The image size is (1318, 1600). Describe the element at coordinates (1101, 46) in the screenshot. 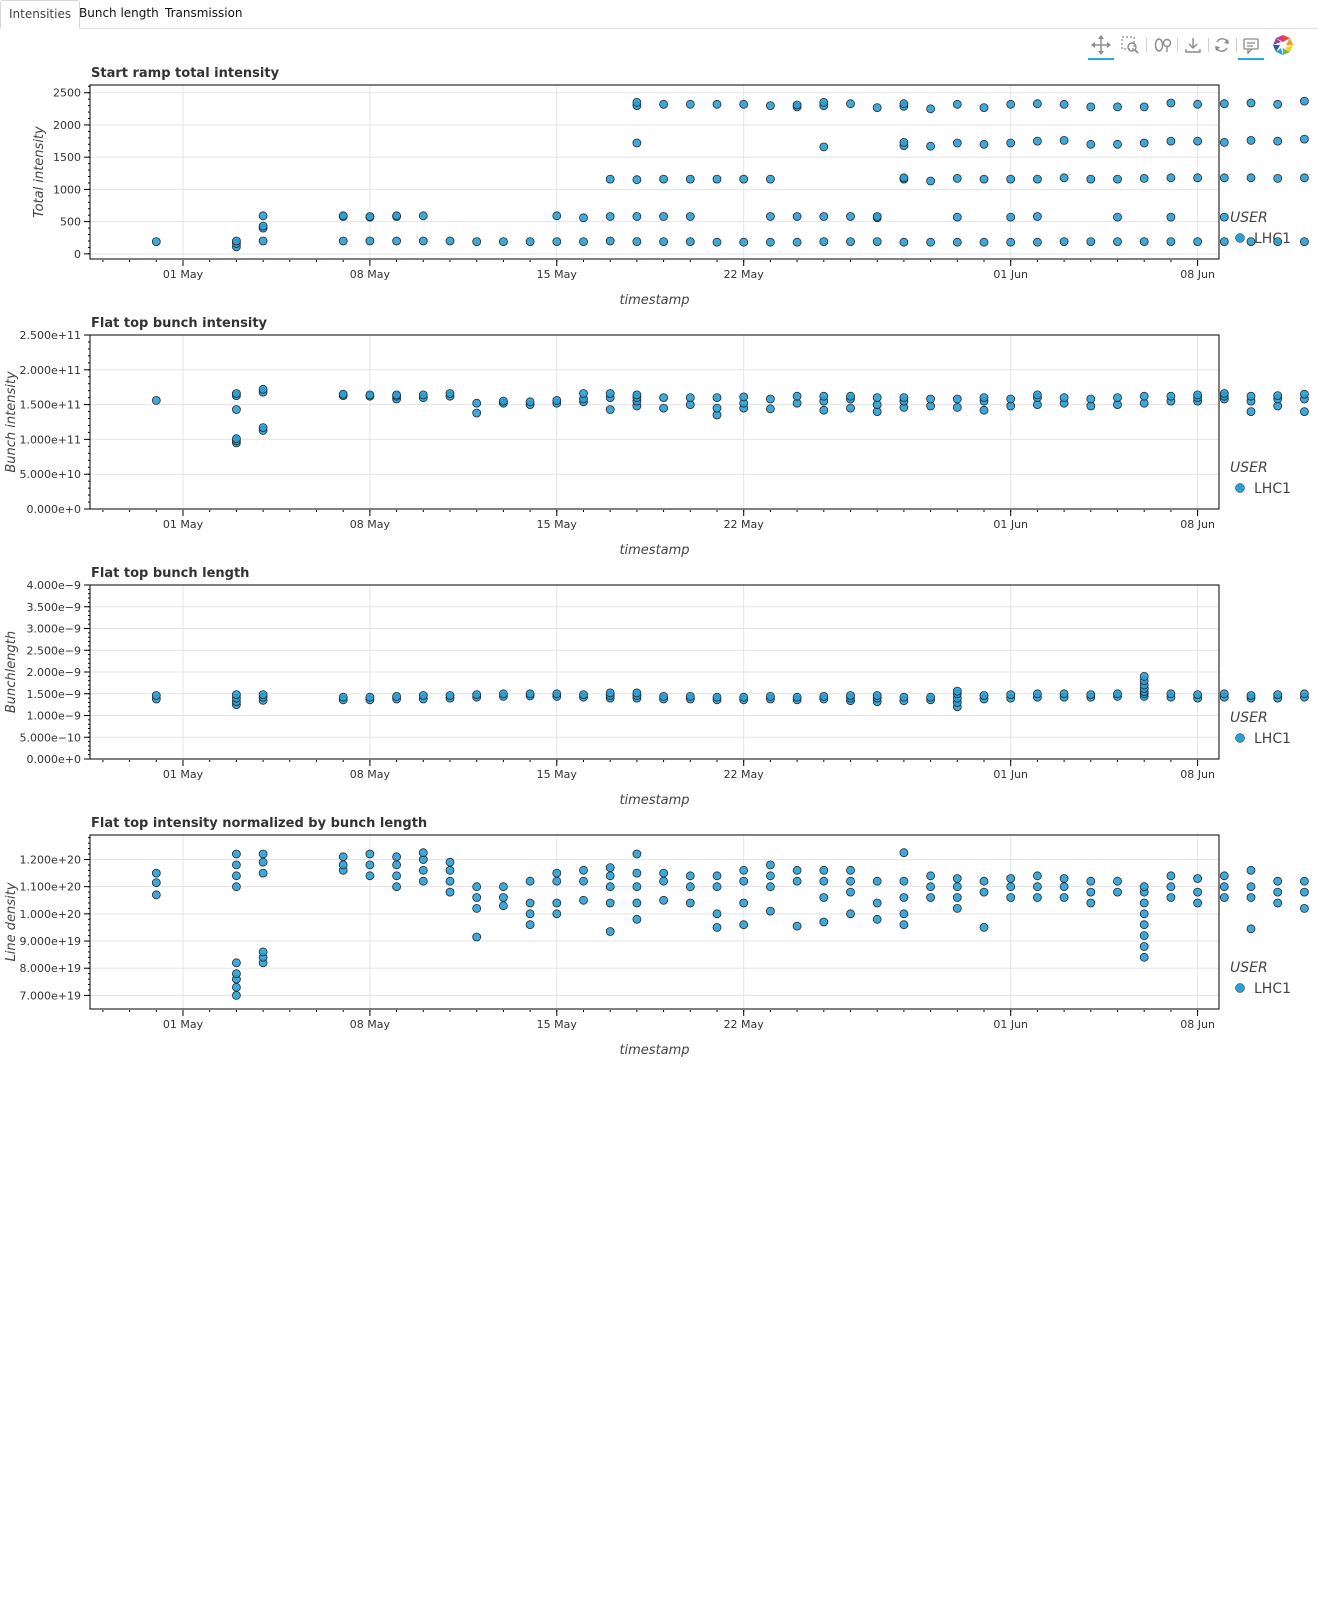

I see `pan-icon` at that location.